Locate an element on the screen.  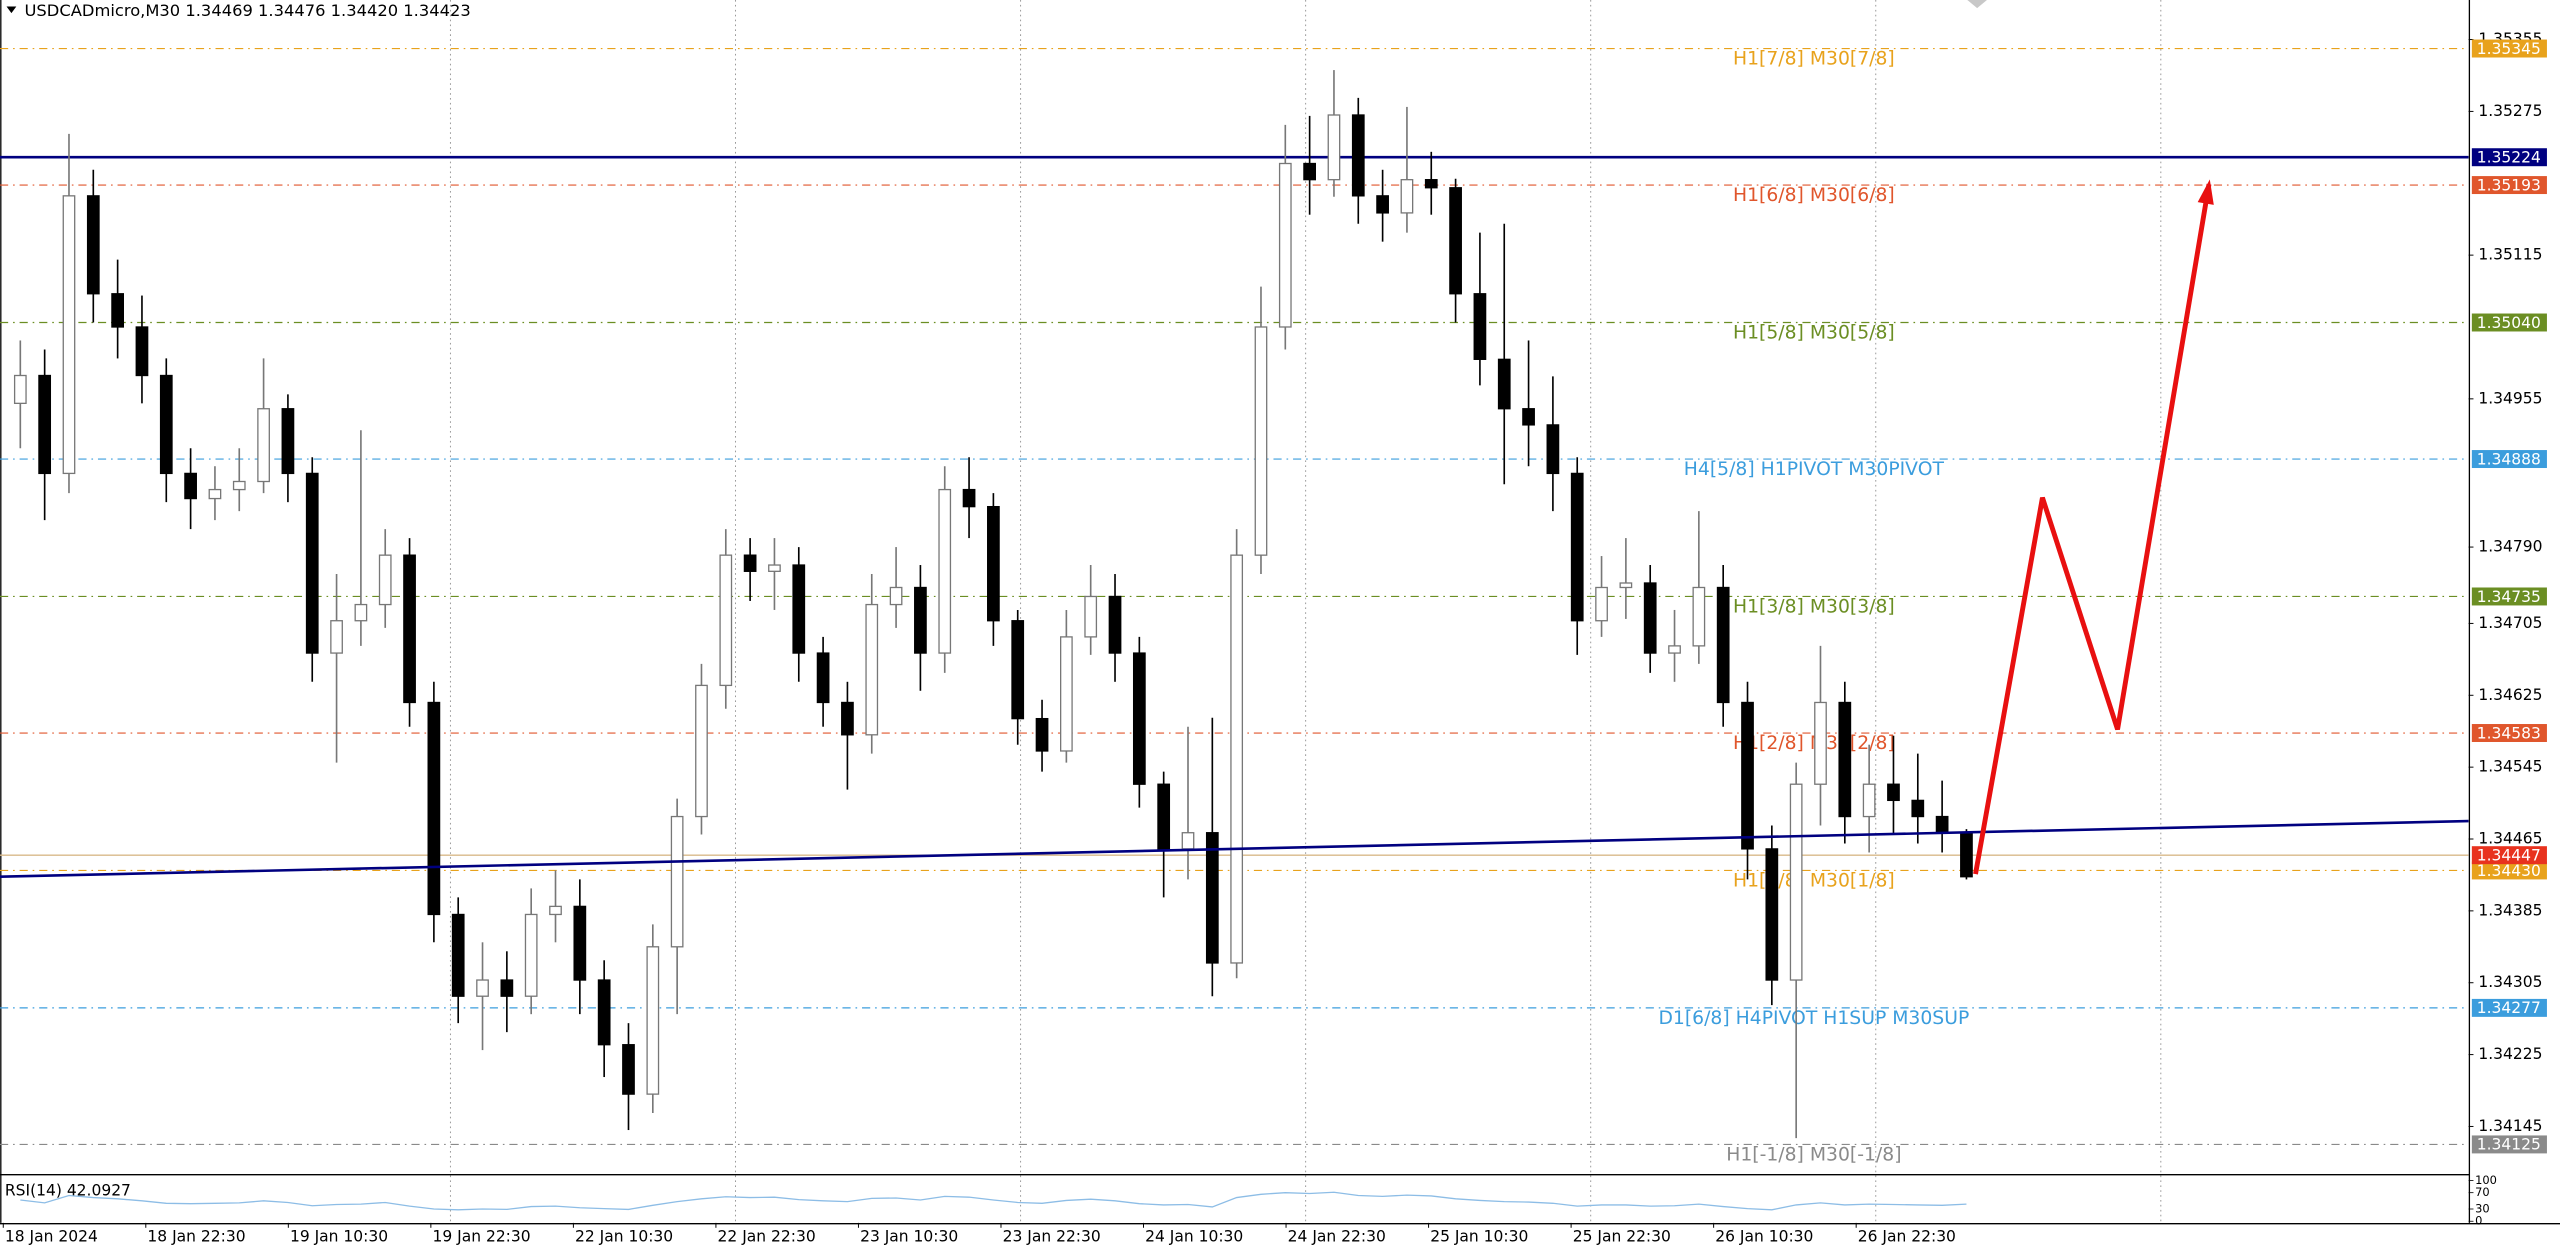
level-label: H1[6/8] M30[6/8] is located at coordinates (1814, 195).